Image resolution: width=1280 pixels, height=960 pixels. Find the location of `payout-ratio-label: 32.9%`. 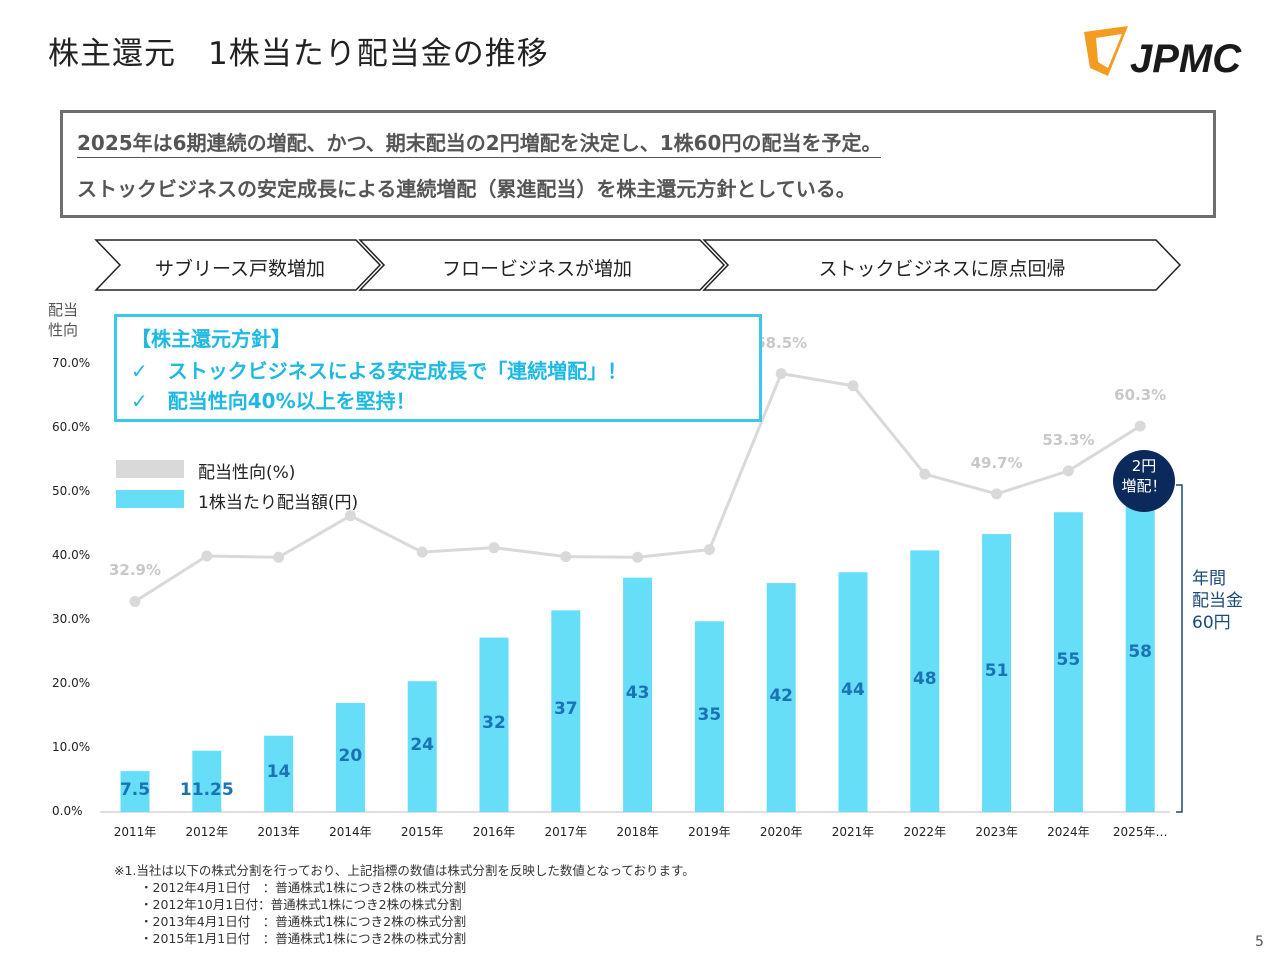

payout-ratio-label: 32.9% is located at coordinates (135, 570).